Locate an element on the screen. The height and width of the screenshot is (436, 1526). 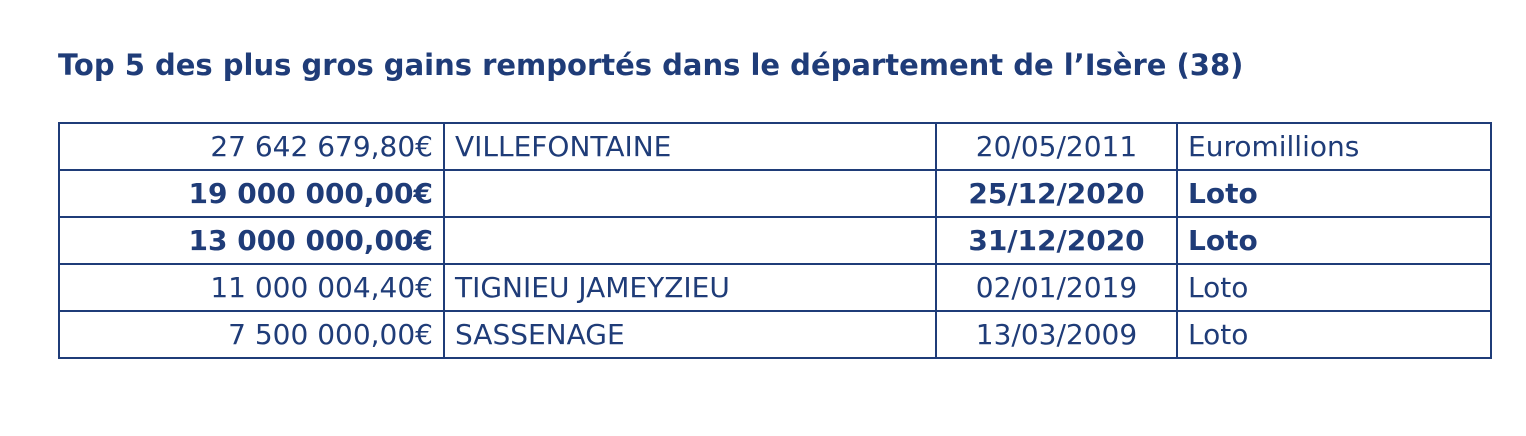
date-cell: 31/12/2020 is located at coordinates (1056, 240).